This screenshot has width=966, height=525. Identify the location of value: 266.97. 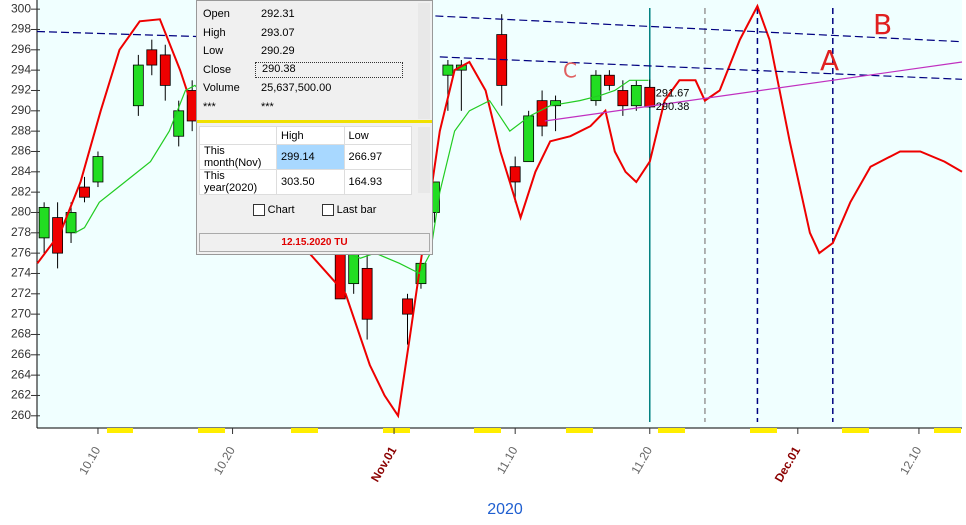
(377, 157).